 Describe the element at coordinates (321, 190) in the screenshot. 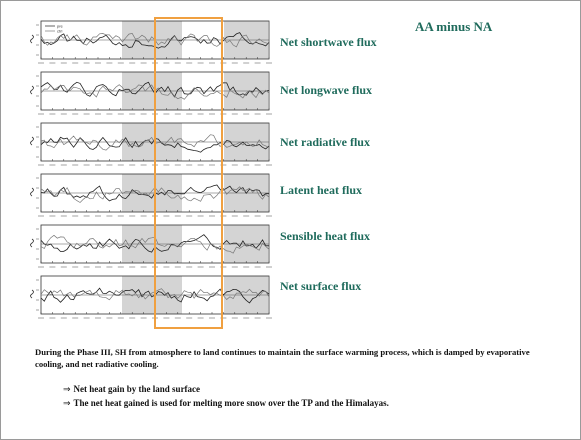

I see `panel-label-latent-heat-flux: Latent heat flux` at that location.